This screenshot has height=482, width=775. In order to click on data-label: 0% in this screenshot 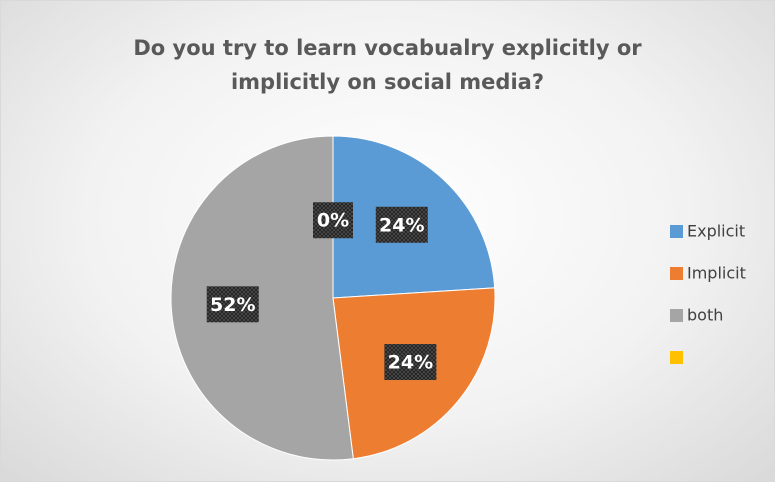, I will do `click(333, 221)`.